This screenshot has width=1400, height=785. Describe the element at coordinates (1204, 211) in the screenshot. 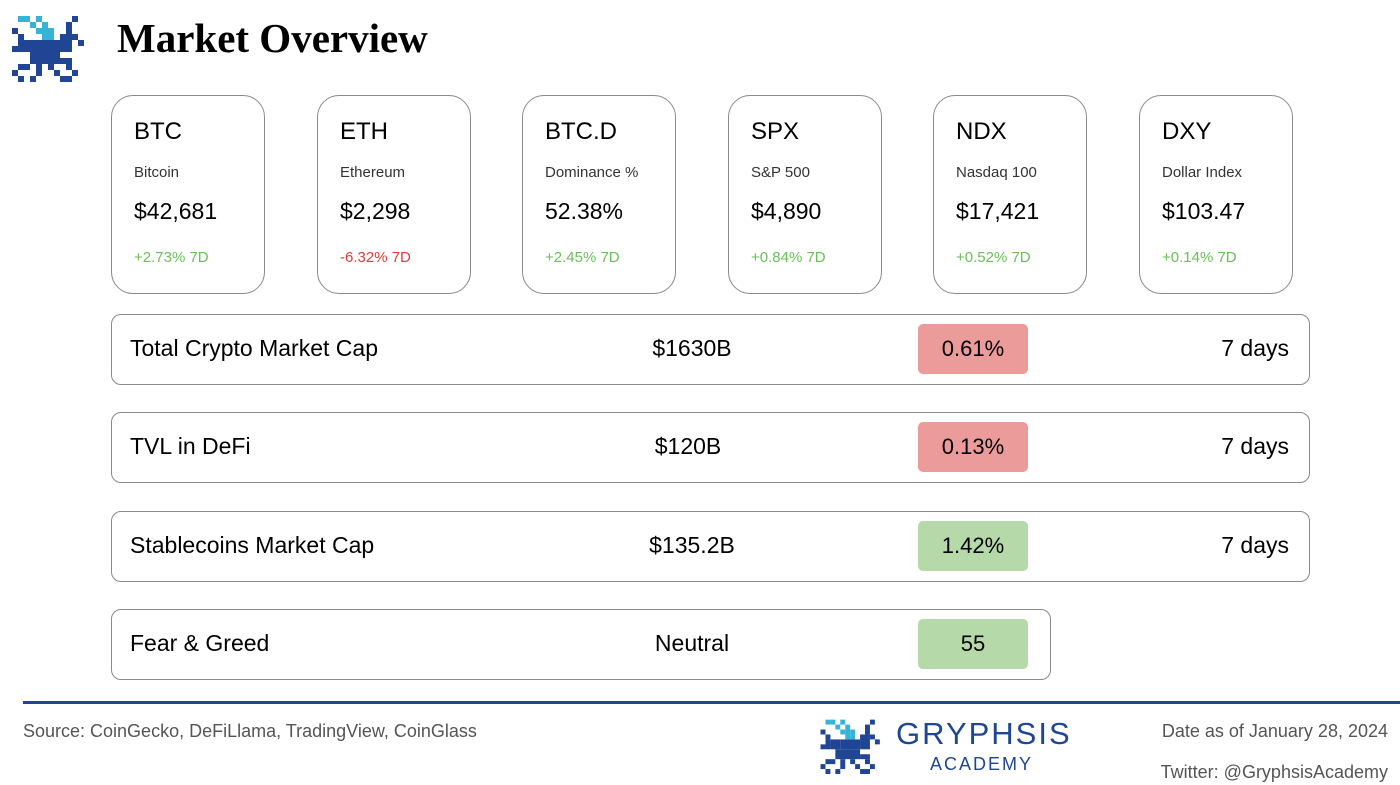

I see `ticker-price: $103.47` at that location.